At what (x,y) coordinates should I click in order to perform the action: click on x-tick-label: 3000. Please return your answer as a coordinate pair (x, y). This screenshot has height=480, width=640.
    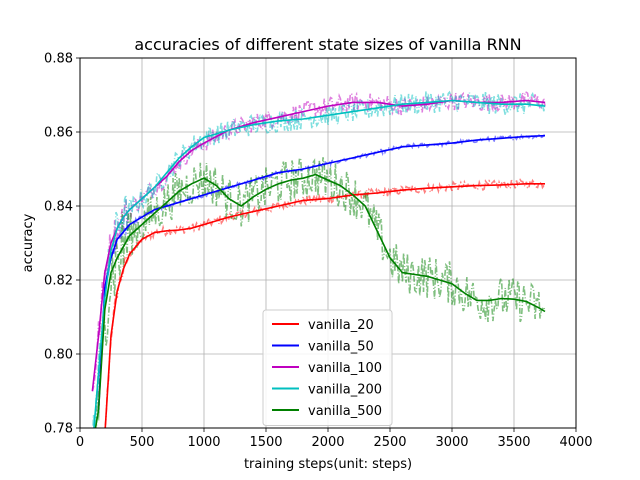
    Looking at the image, I should click on (451, 442).